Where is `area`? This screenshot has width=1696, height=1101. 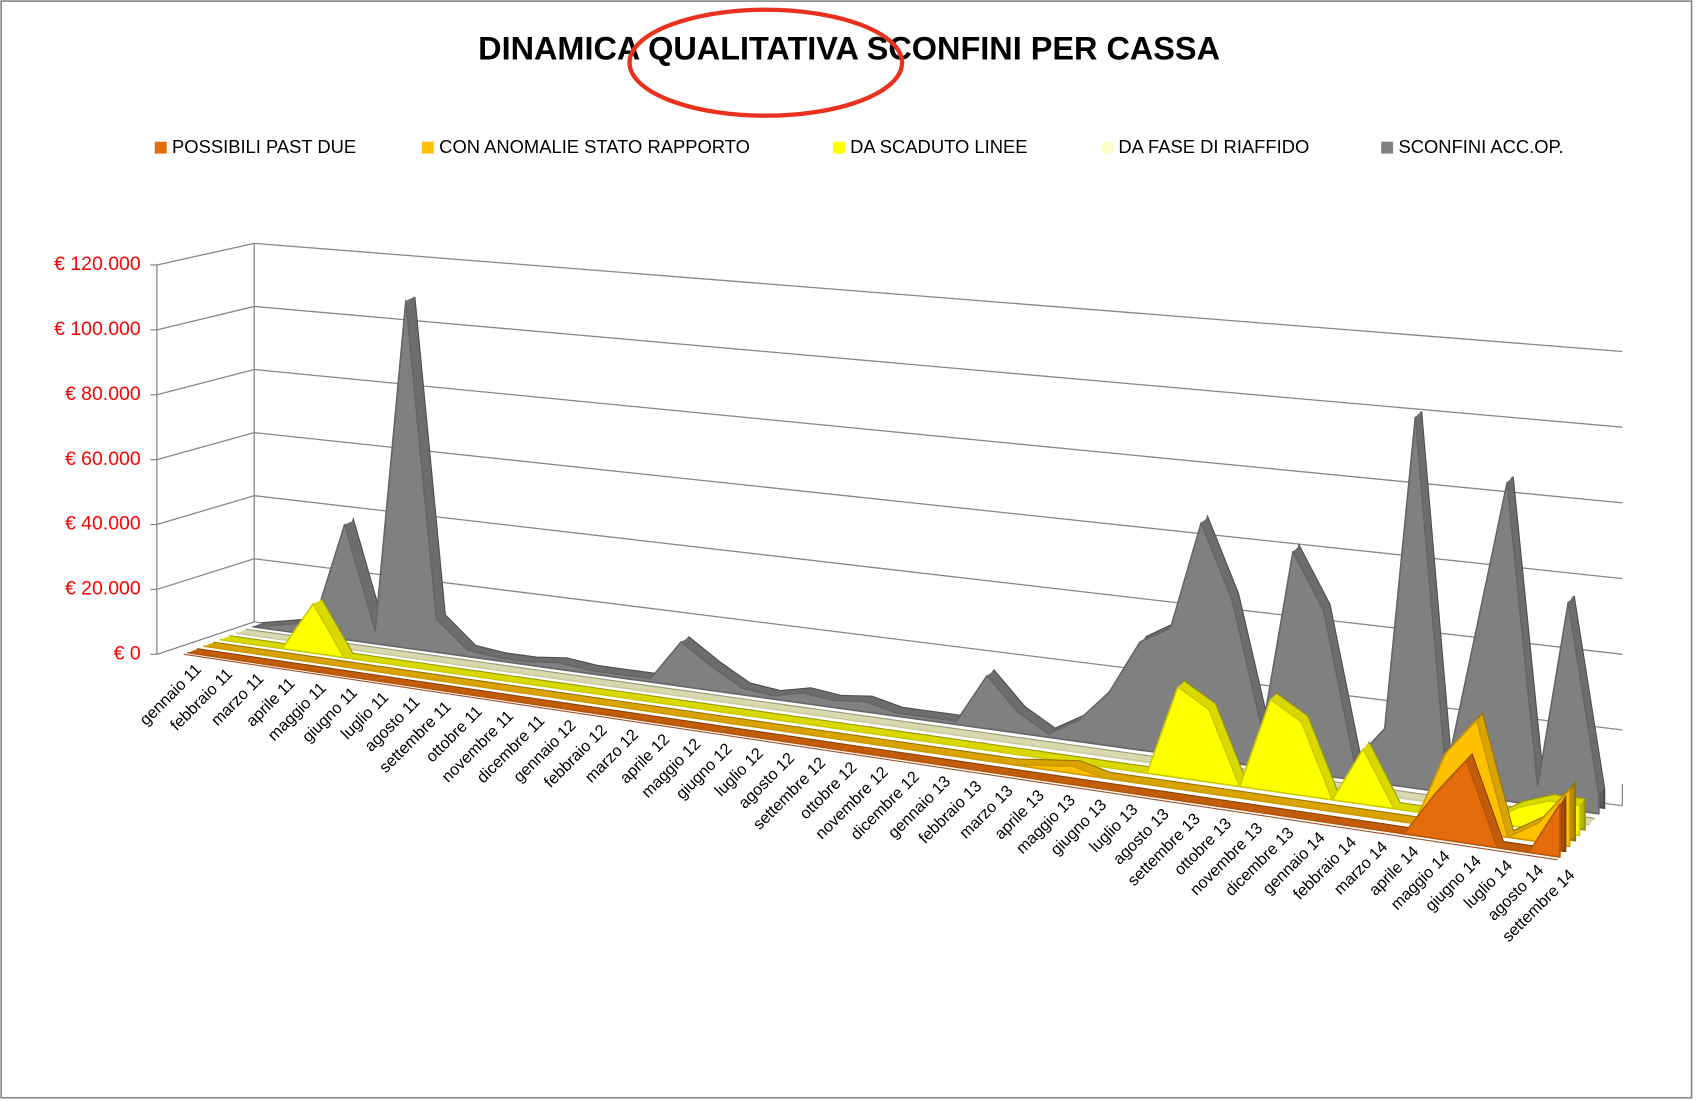 area is located at coordinates (887, 746).